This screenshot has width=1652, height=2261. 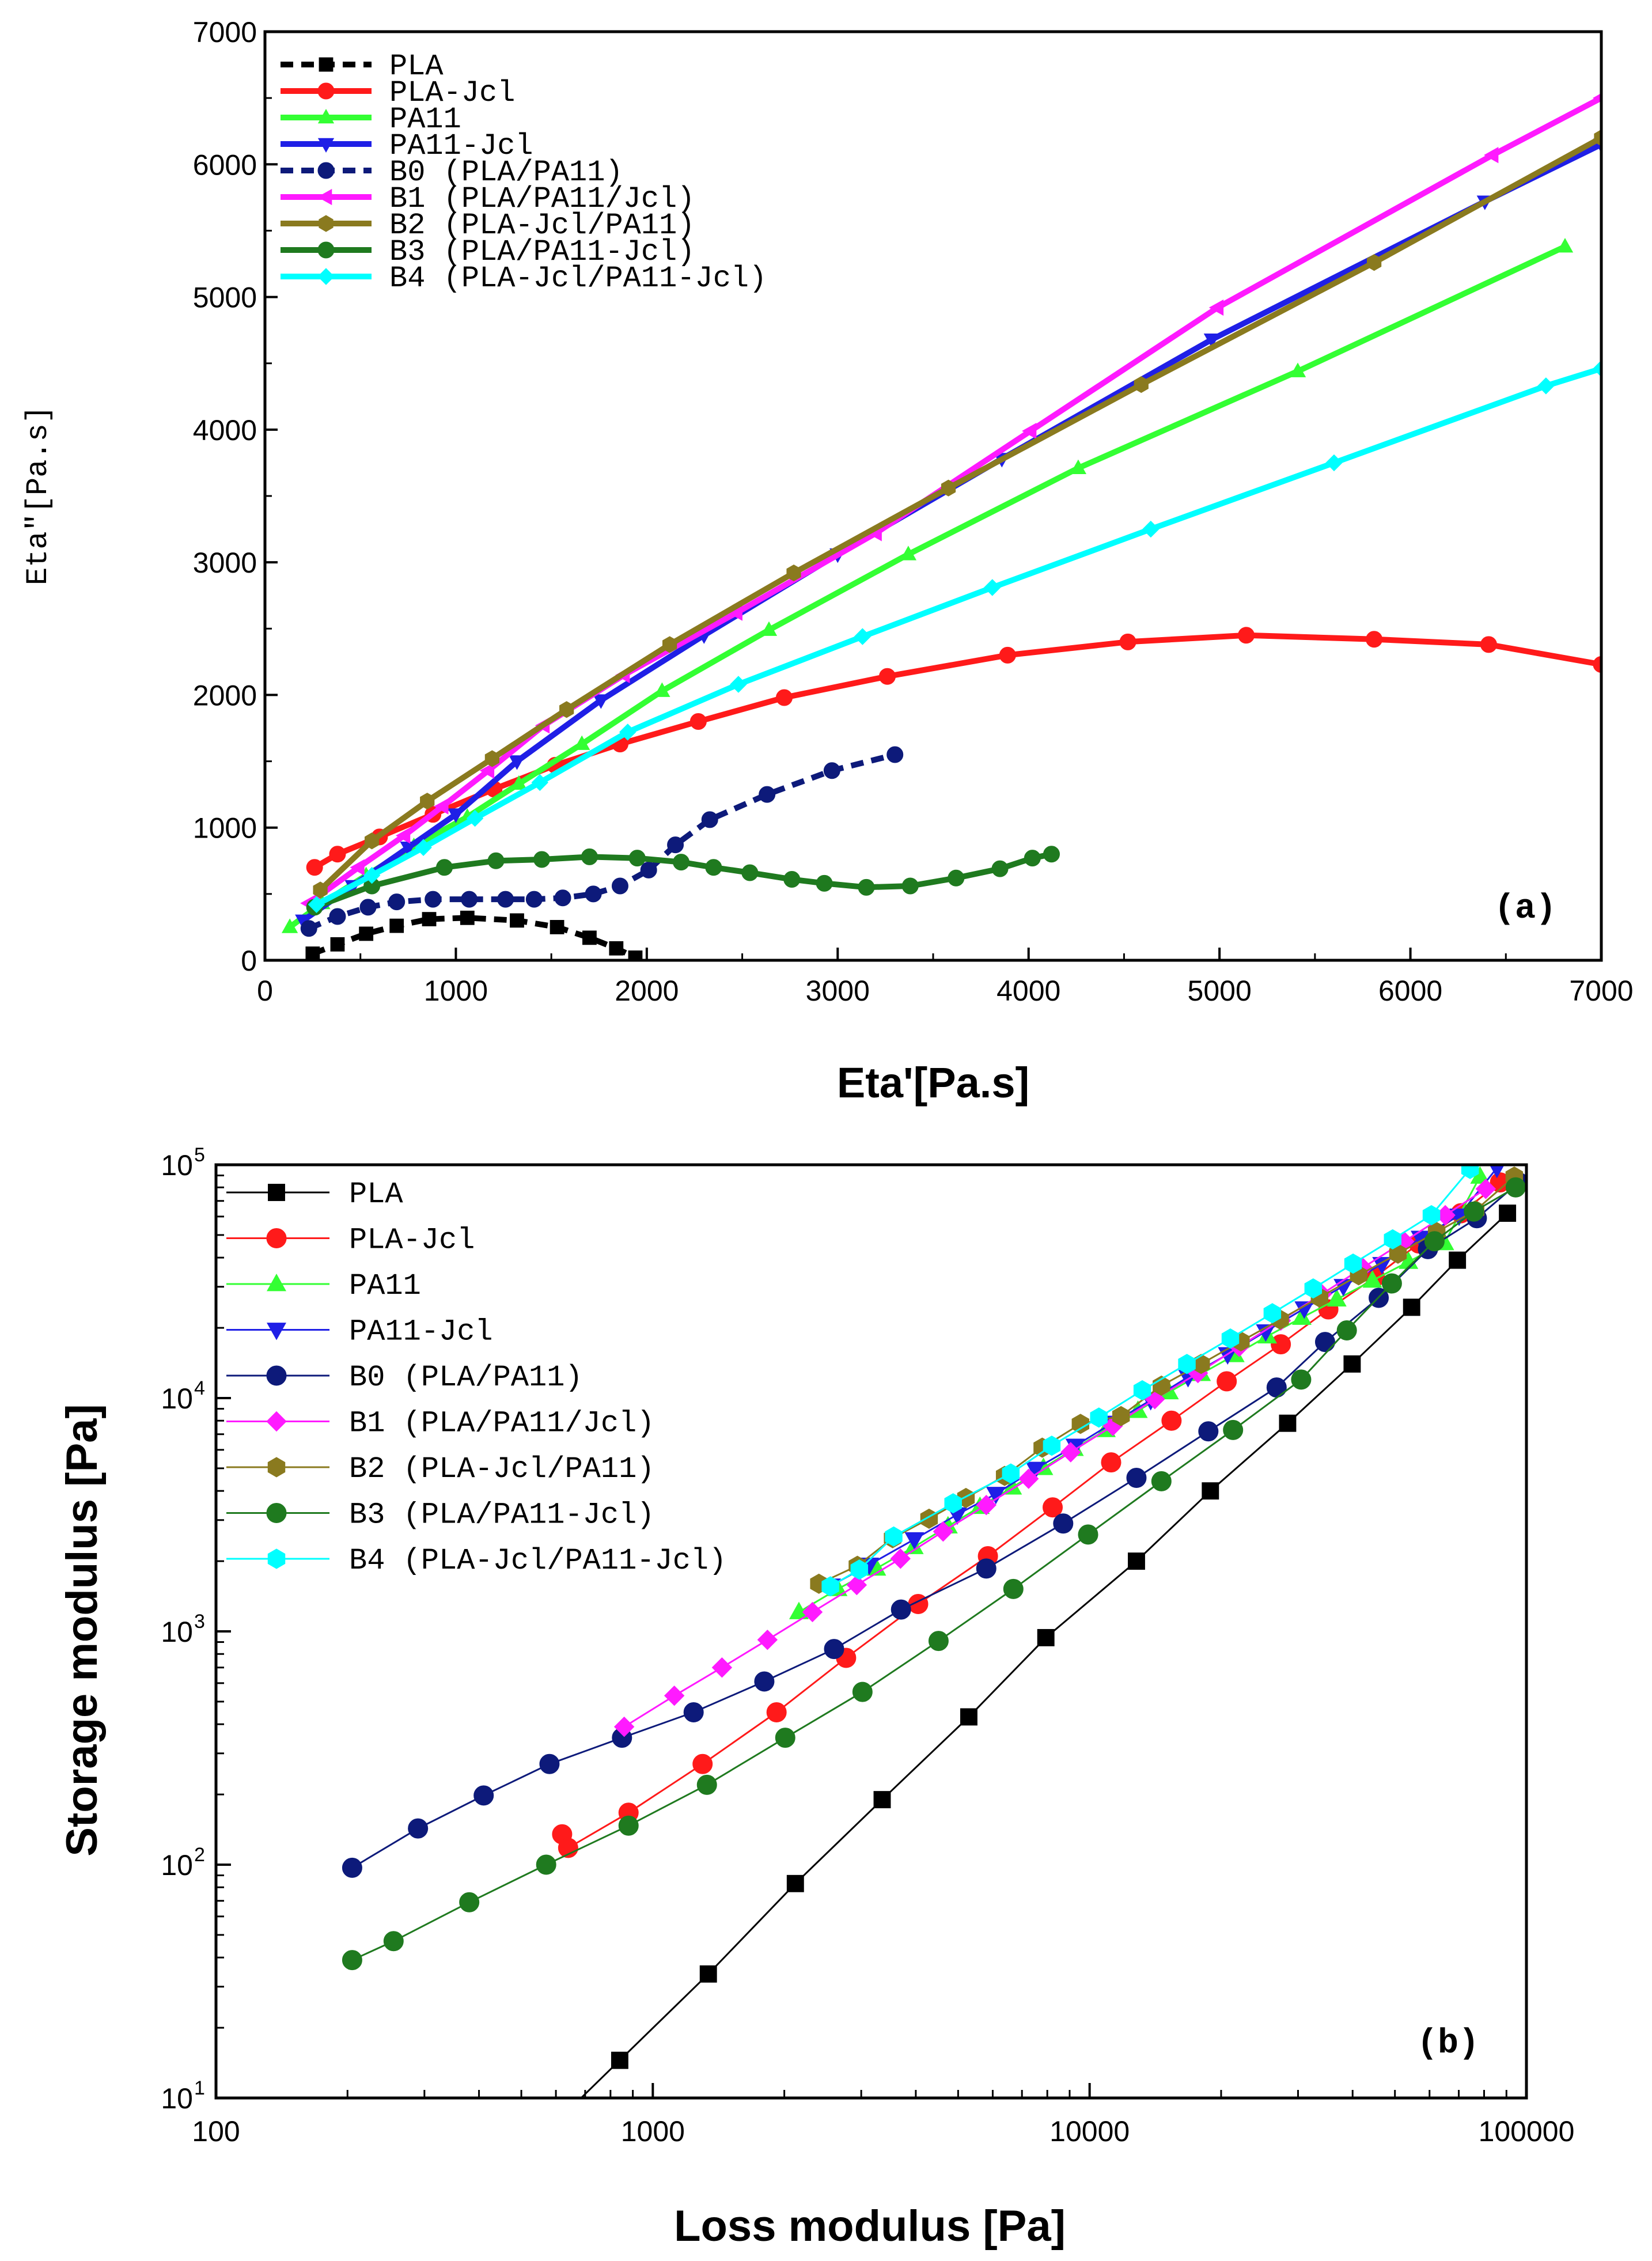 What do you see at coordinates (249, 961) in the screenshot?
I see `chart-a-ytick-label: 0` at bounding box center [249, 961].